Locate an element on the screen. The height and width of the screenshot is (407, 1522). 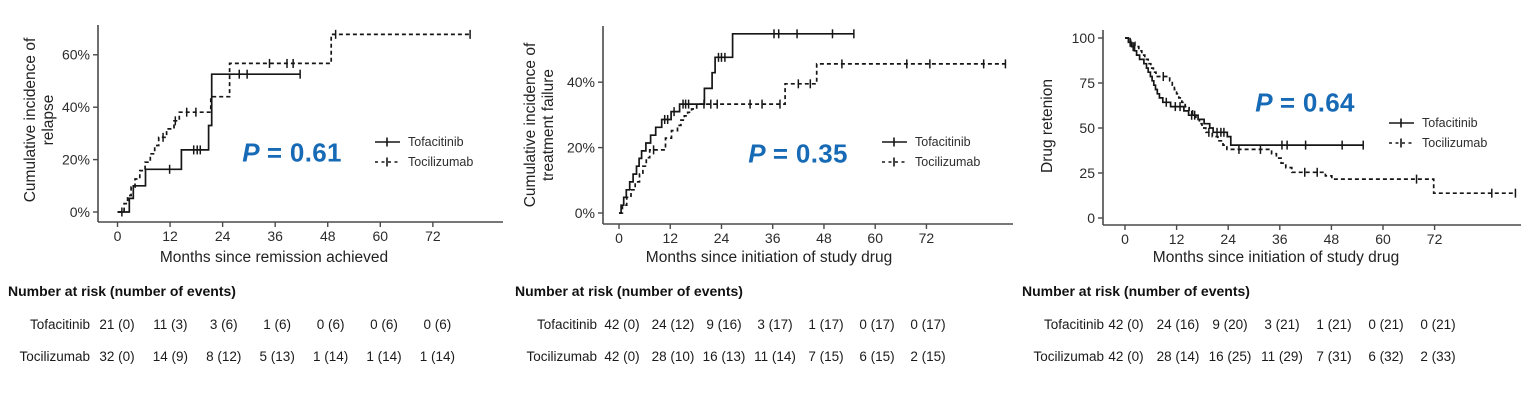
y-tick-label: 40% is located at coordinates (581, 82).